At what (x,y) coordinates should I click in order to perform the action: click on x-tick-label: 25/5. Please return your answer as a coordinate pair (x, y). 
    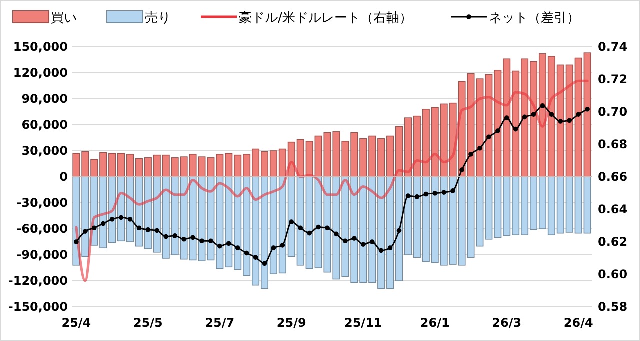
    Looking at the image, I should click on (148, 323).